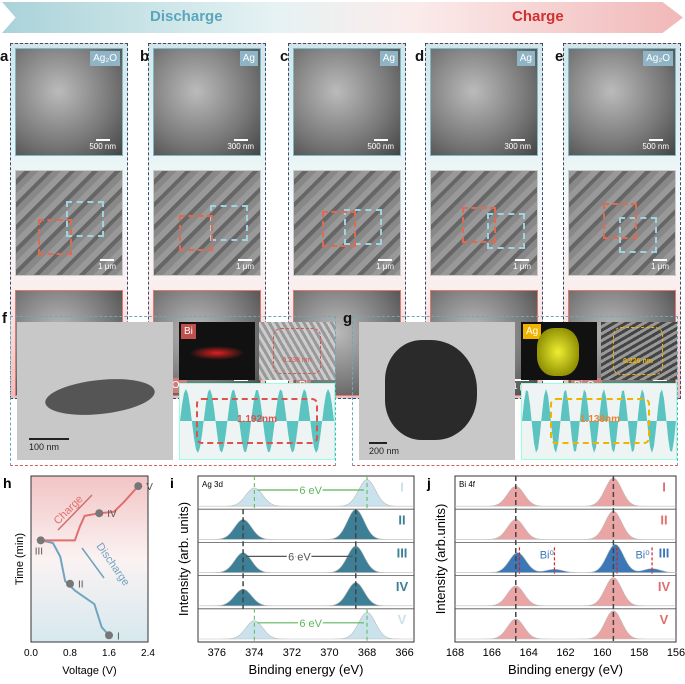  I want to click on plot-frame, so click(565, 559).